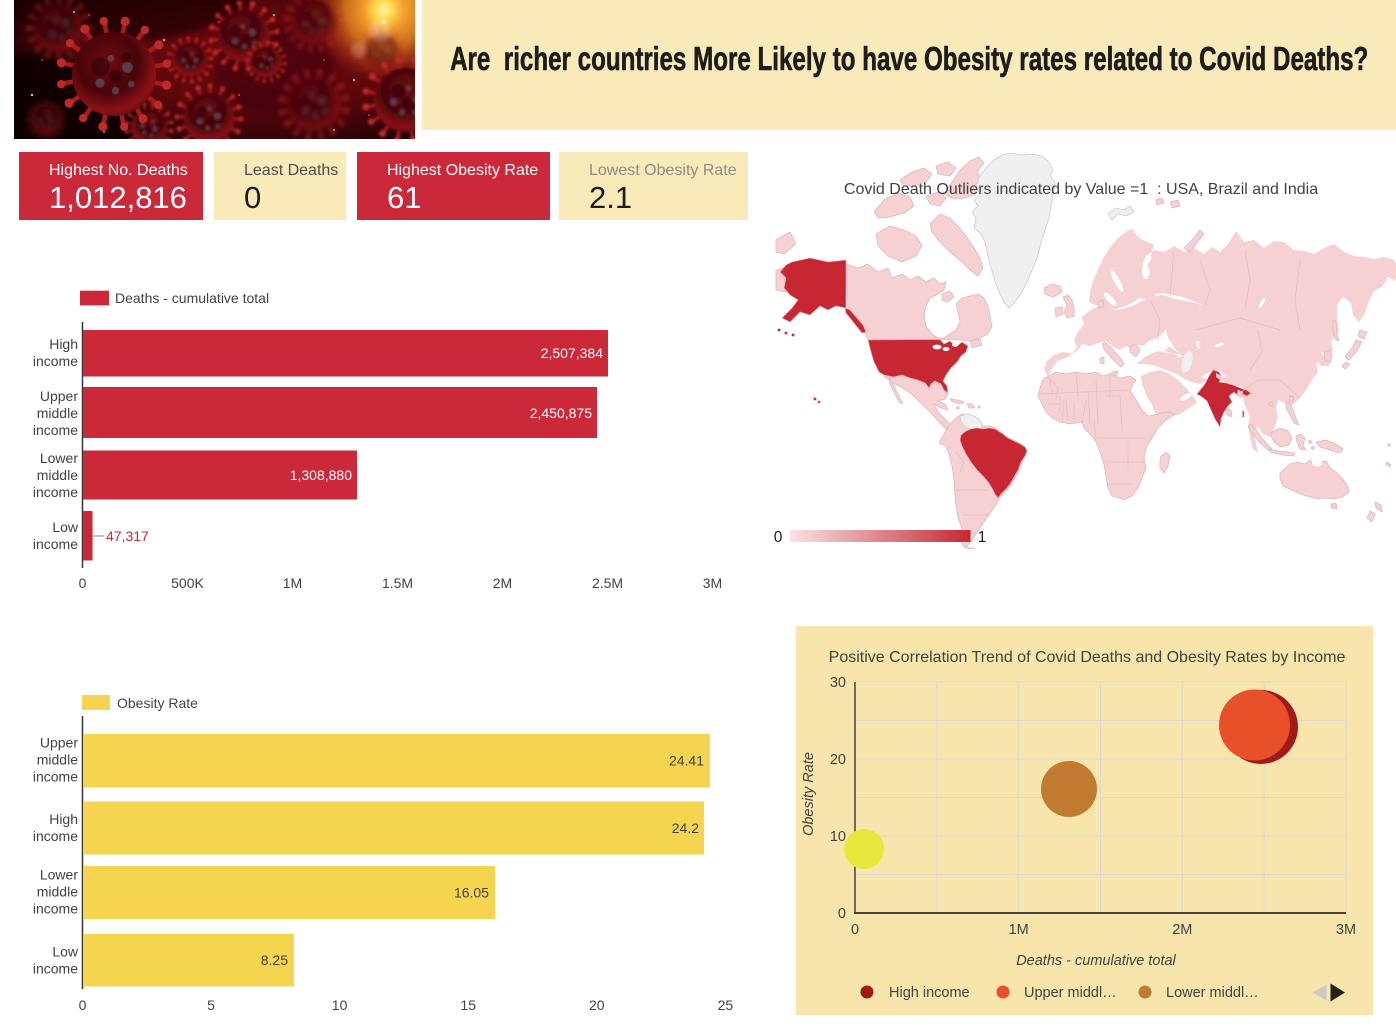 The image size is (1396, 1036). I want to click on svg-text: 2,450,875, so click(561, 413).